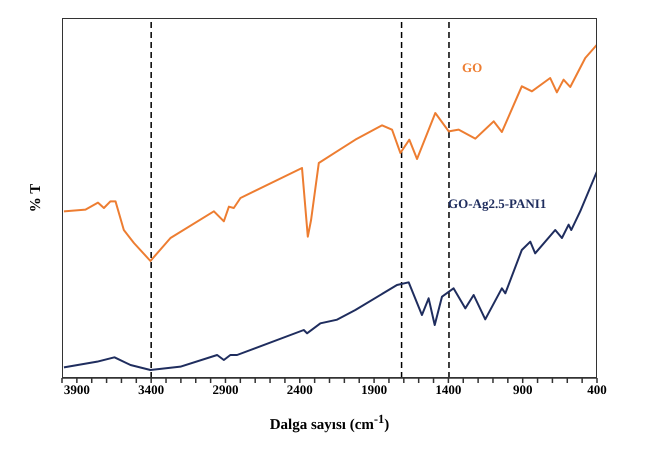  What do you see at coordinates (225, 390) in the screenshot?
I see `x-tick-label: 2900` at bounding box center [225, 390].